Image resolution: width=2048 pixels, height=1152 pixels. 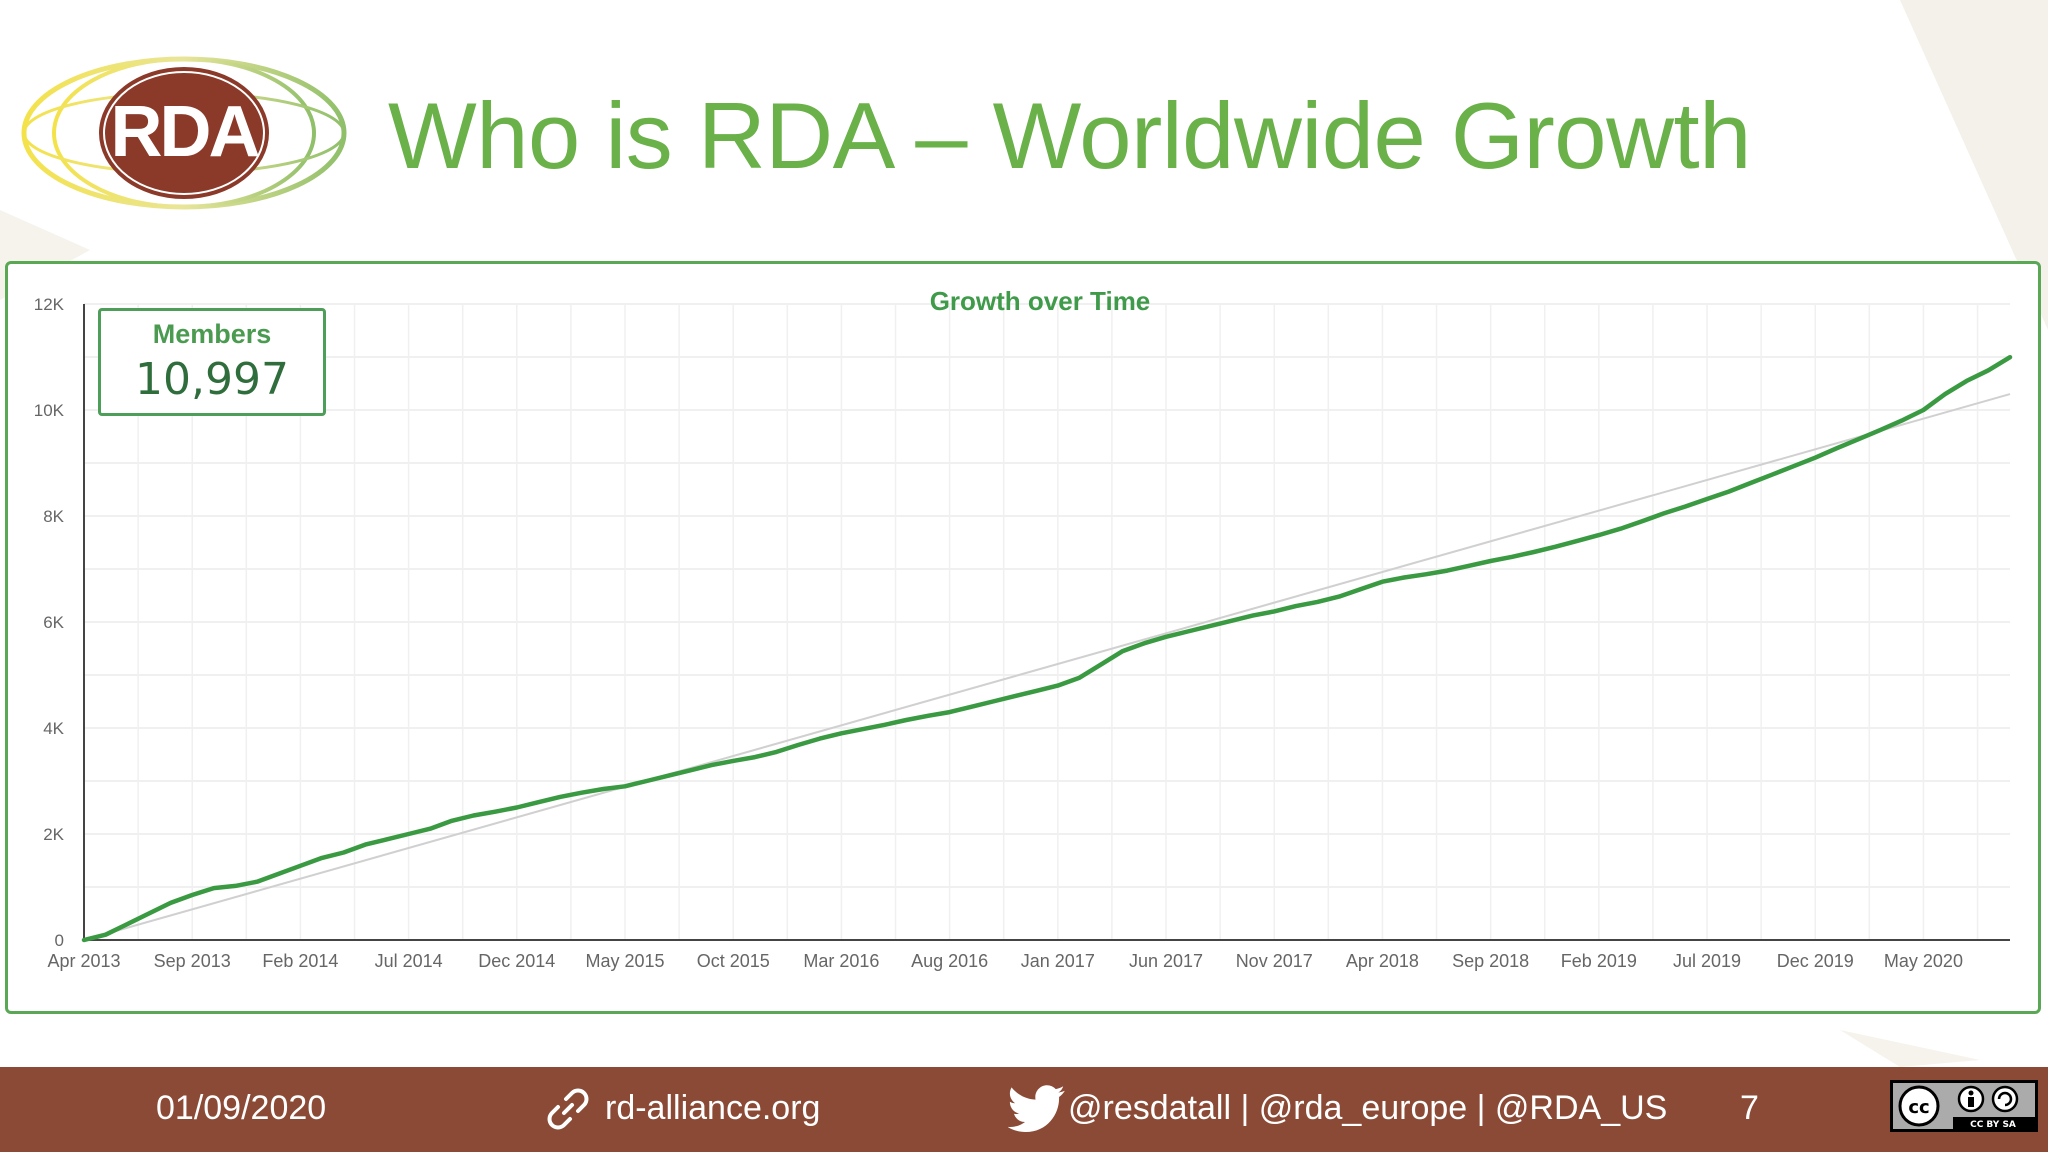 What do you see at coordinates (192, 961) in the screenshot?
I see `x-tick-label: Sep 2013` at bounding box center [192, 961].